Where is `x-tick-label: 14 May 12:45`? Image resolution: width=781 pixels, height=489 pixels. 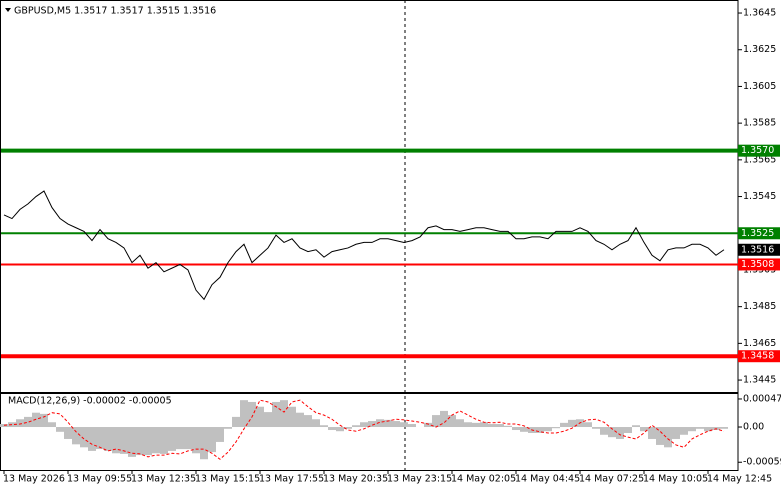 x-tick-label: 14 May 12:45 is located at coordinates (739, 479).